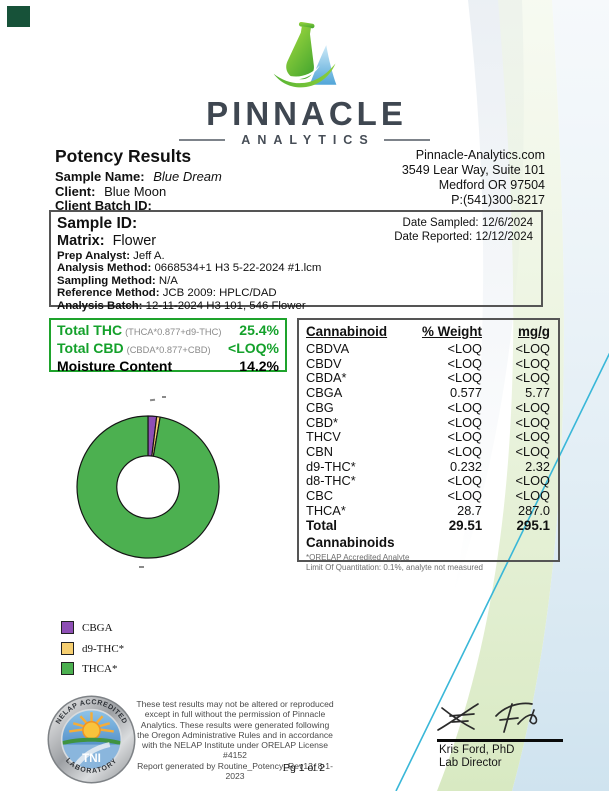 Image resolution: width=609 pixels, height=791 pixels. Describe the element at coordinates (433, 236) in the screenshot. I see `date-reported-label: Date Reported:` at that location.